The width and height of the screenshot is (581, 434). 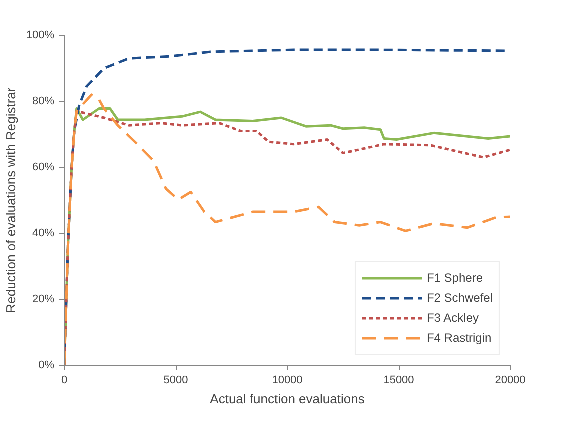 What do you see at coordinates (46, 366) in the screenshot?
I see `y-tick-label: 0%` at bounding box center [46, 366].